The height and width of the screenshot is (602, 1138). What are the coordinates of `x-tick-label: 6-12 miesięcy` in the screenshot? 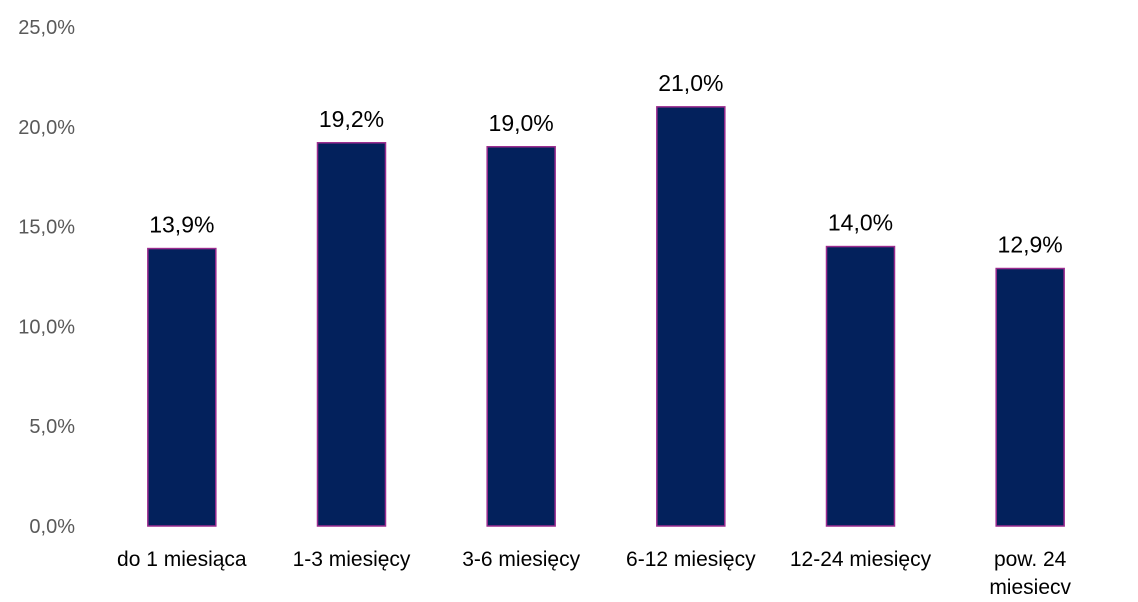 It's located at (691, 559).